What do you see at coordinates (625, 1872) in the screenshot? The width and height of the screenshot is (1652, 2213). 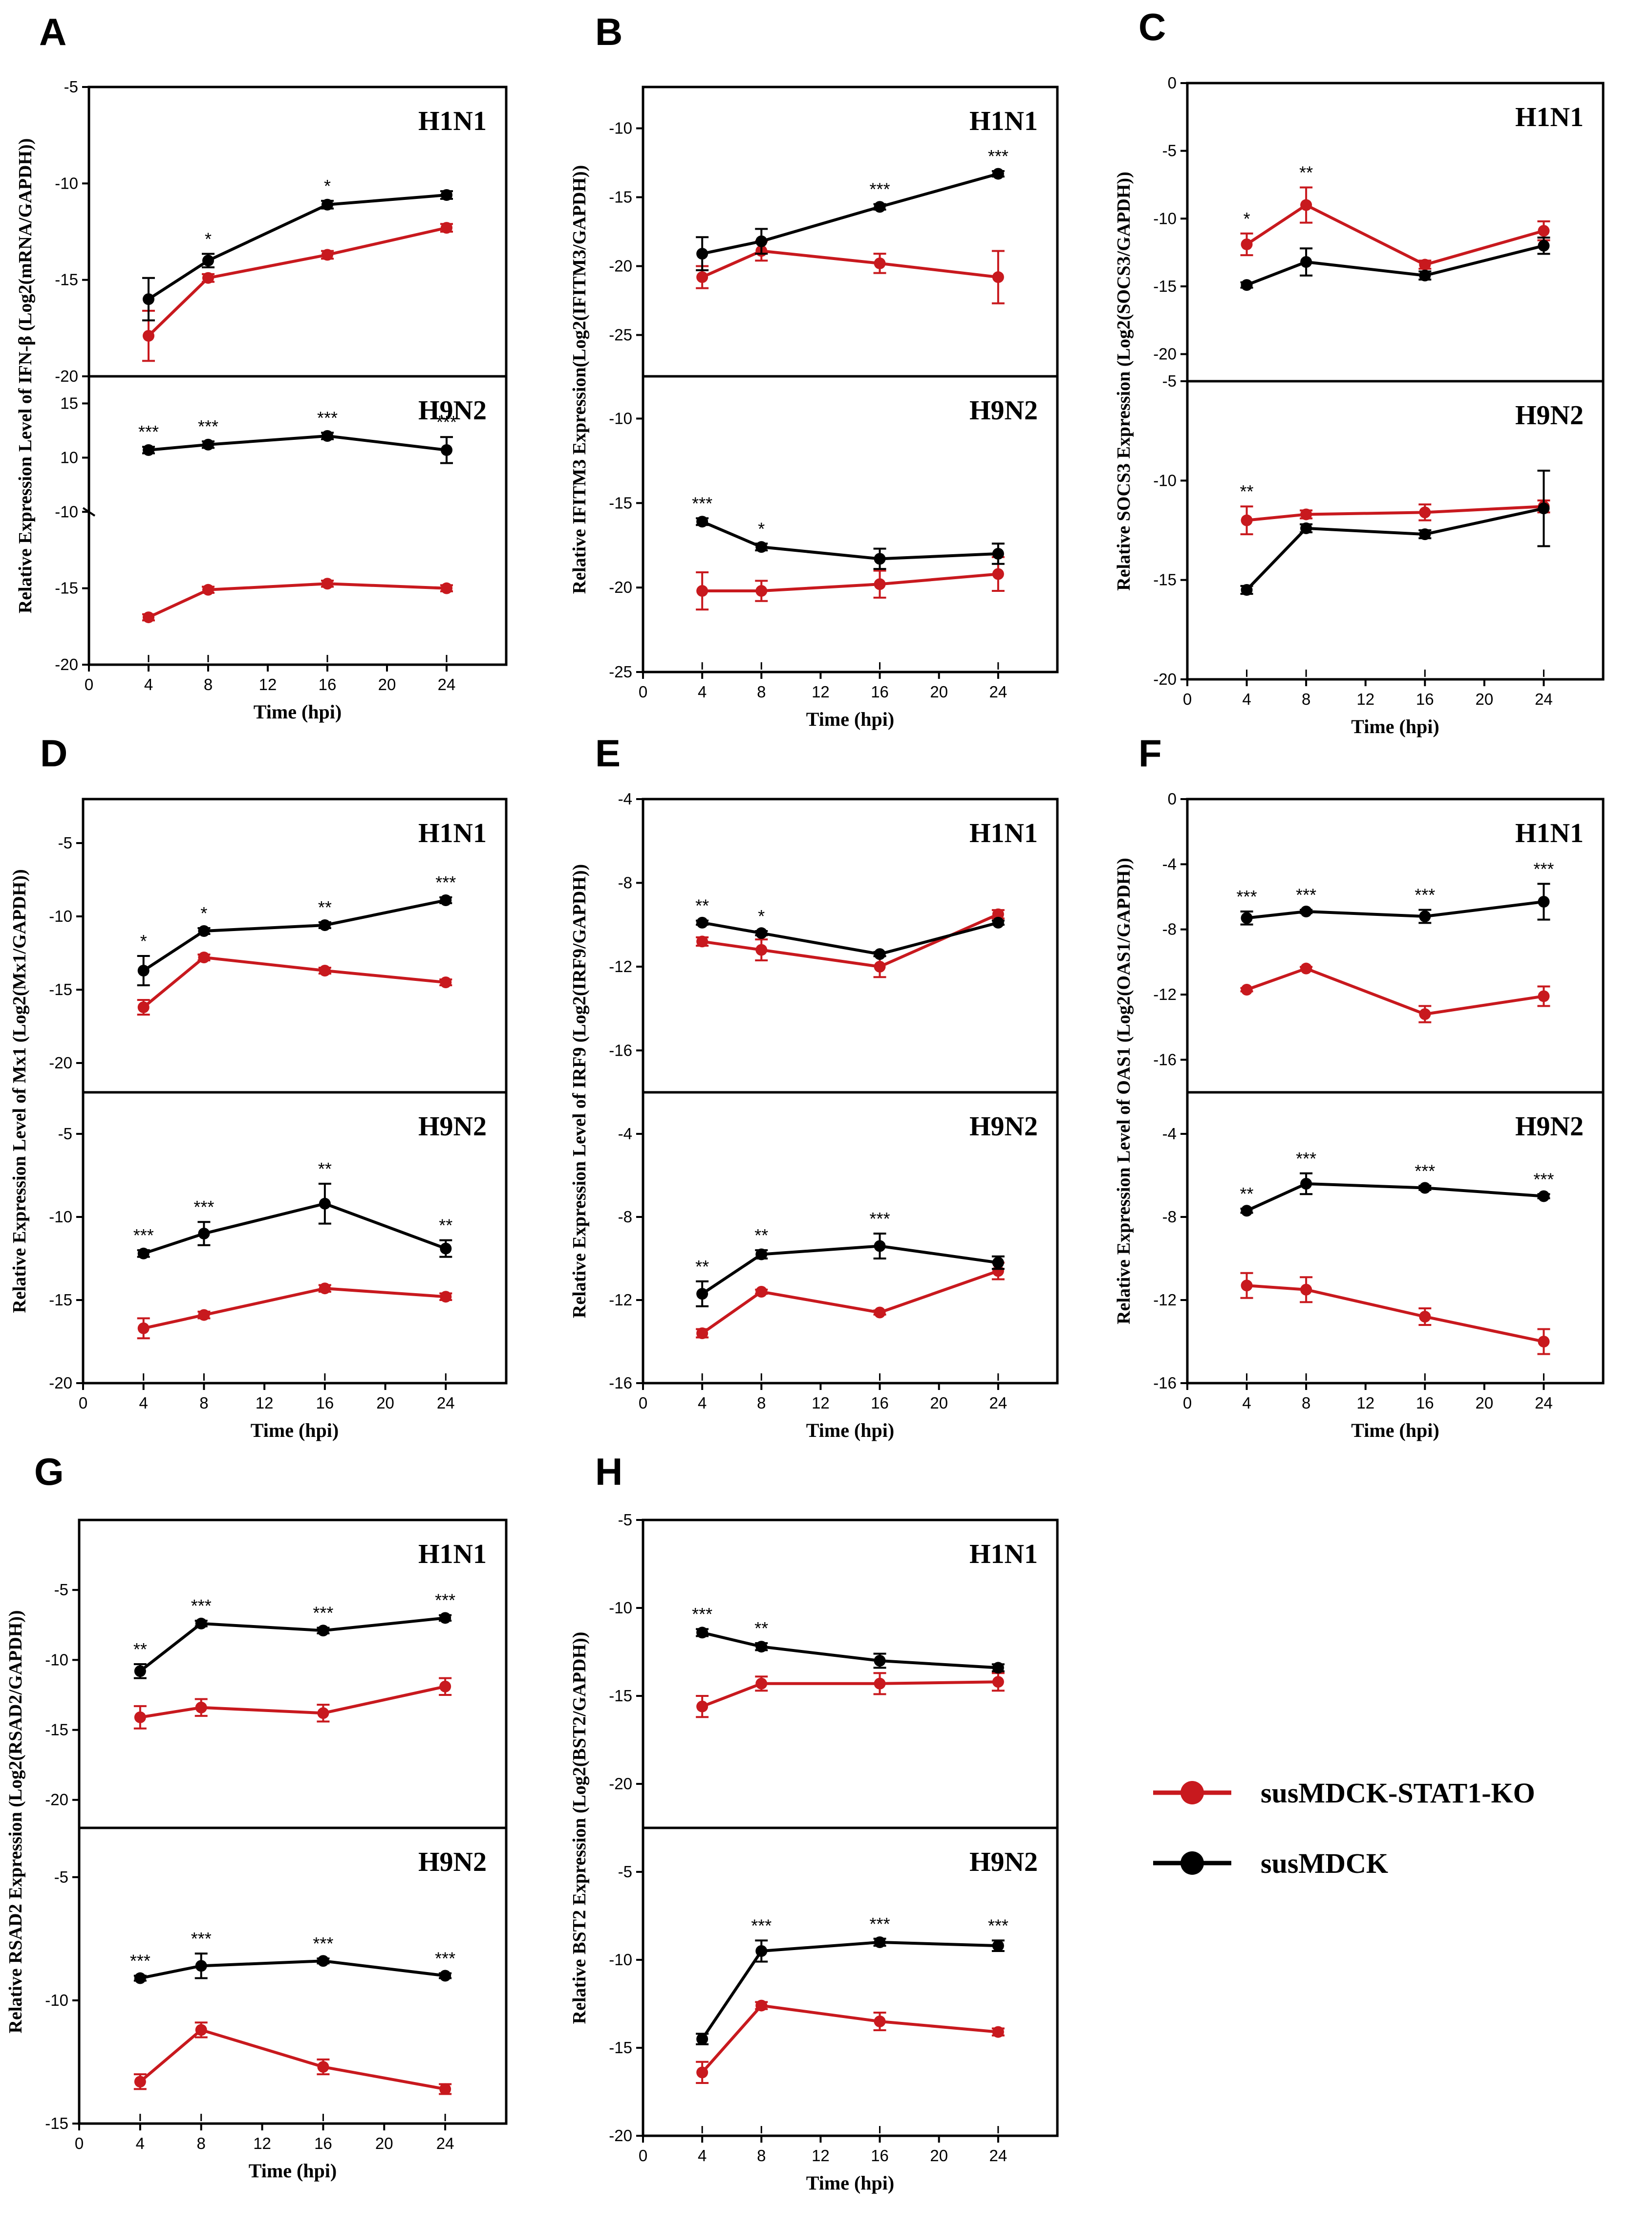 I see `y-tick-label: -5` at bounding box center [625, 1872].